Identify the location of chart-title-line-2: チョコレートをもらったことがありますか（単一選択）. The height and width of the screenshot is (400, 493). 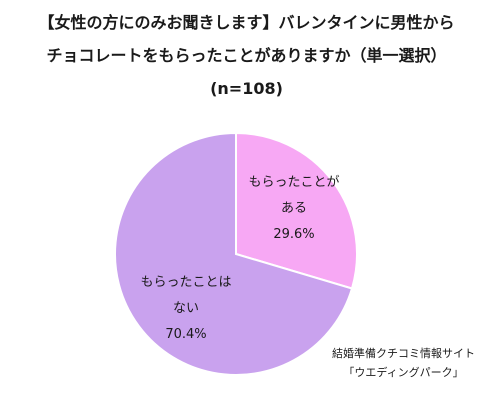
(246, 55).